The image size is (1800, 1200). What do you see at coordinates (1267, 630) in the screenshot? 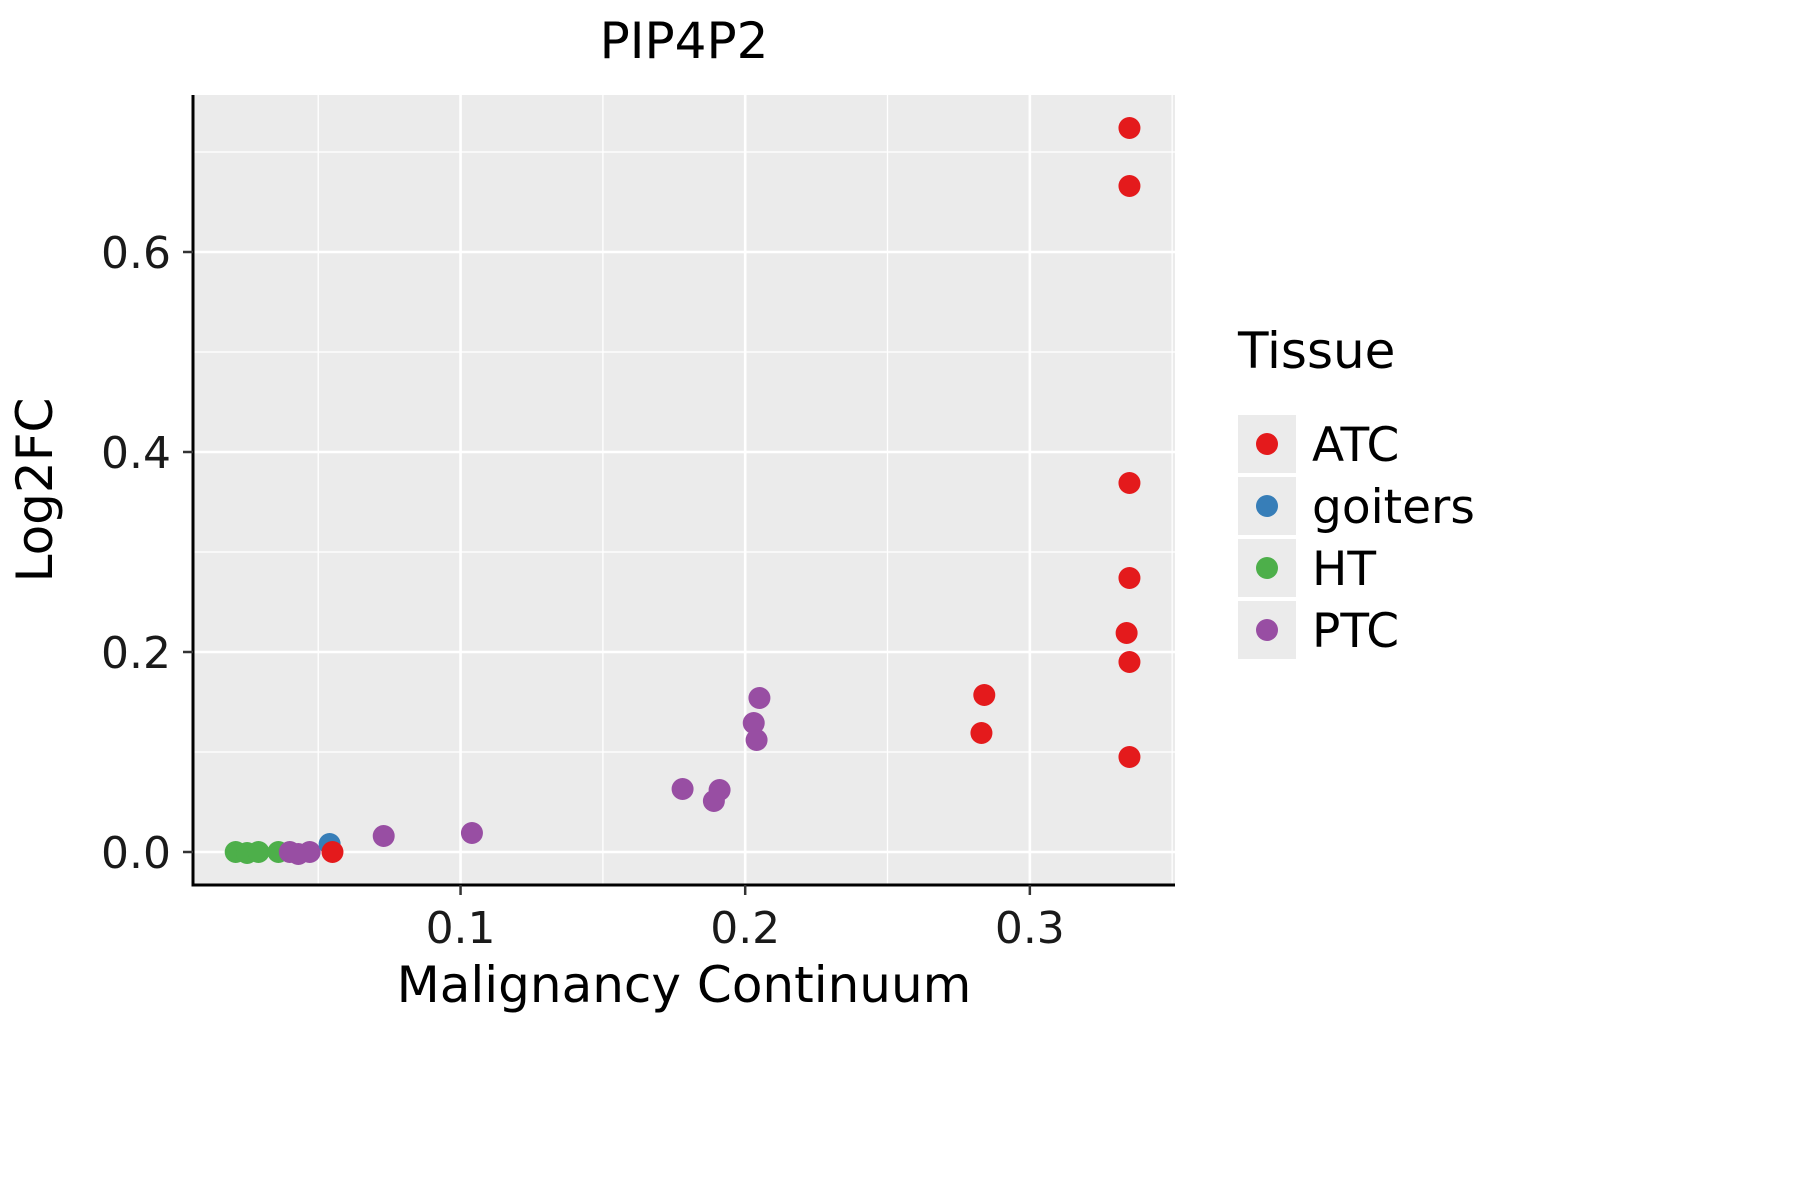
I see `legend-swatch-PTC` at bounding box center [1267, 630].